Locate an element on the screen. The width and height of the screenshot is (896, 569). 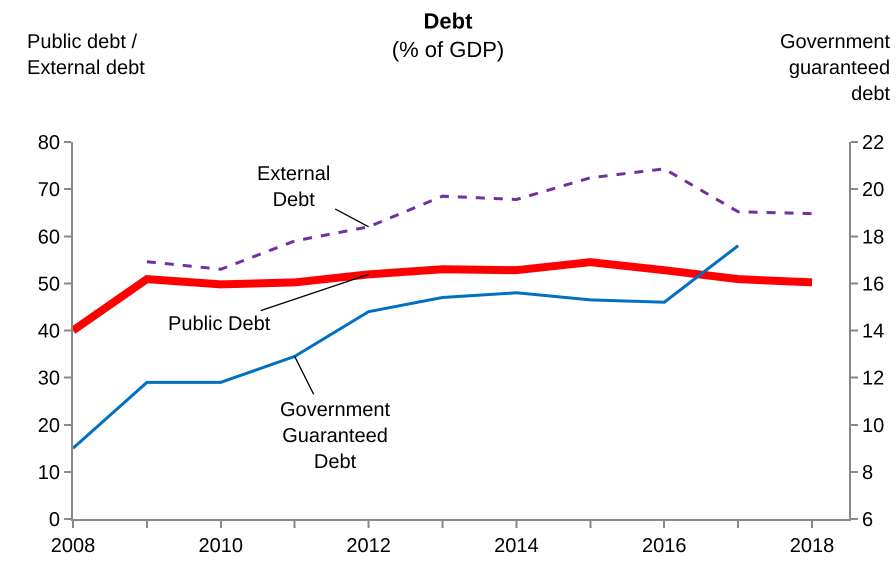
x-tick-label: 2016 is located at coordinates (664, 546).